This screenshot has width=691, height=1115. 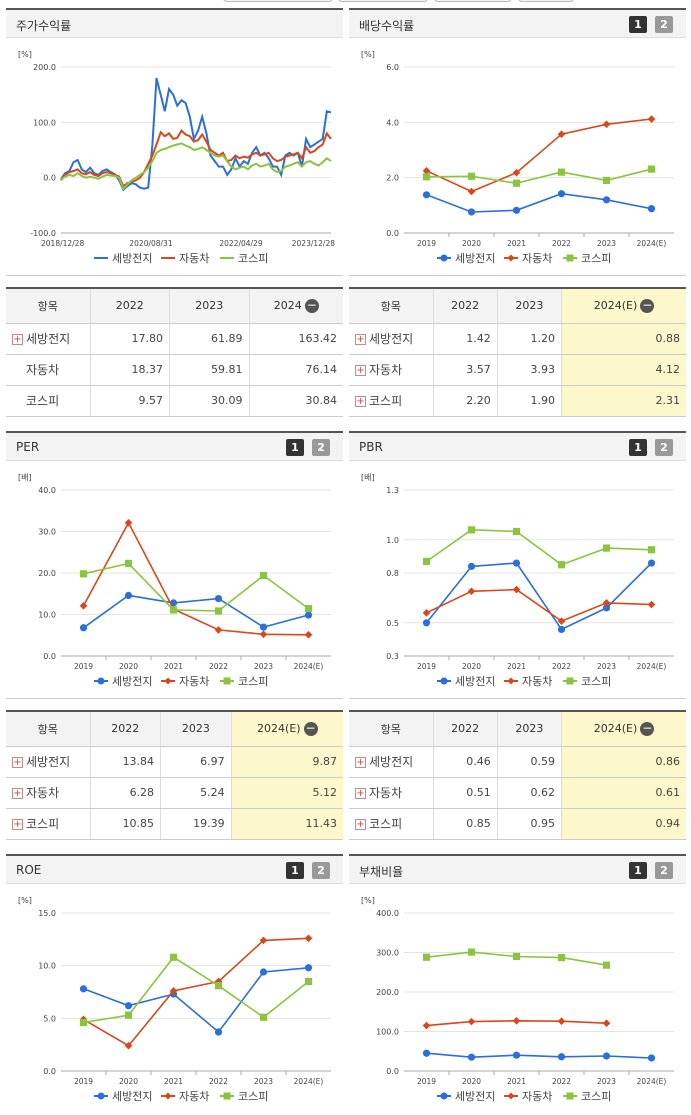 I want to click on table-row: + 세방전지 0.46 0.59 0.86, so click(x=517, y=762).